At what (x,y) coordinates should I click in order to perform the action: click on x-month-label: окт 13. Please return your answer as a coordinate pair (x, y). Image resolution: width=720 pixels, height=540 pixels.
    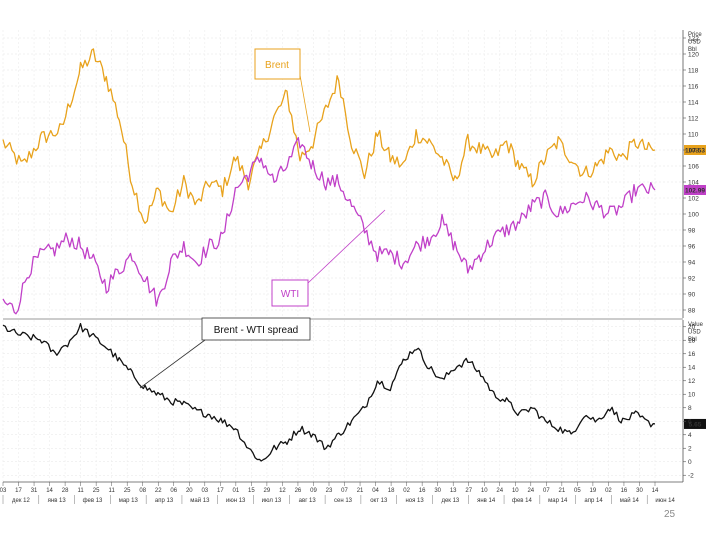
    Looking at the image, I should click on (379, 501).